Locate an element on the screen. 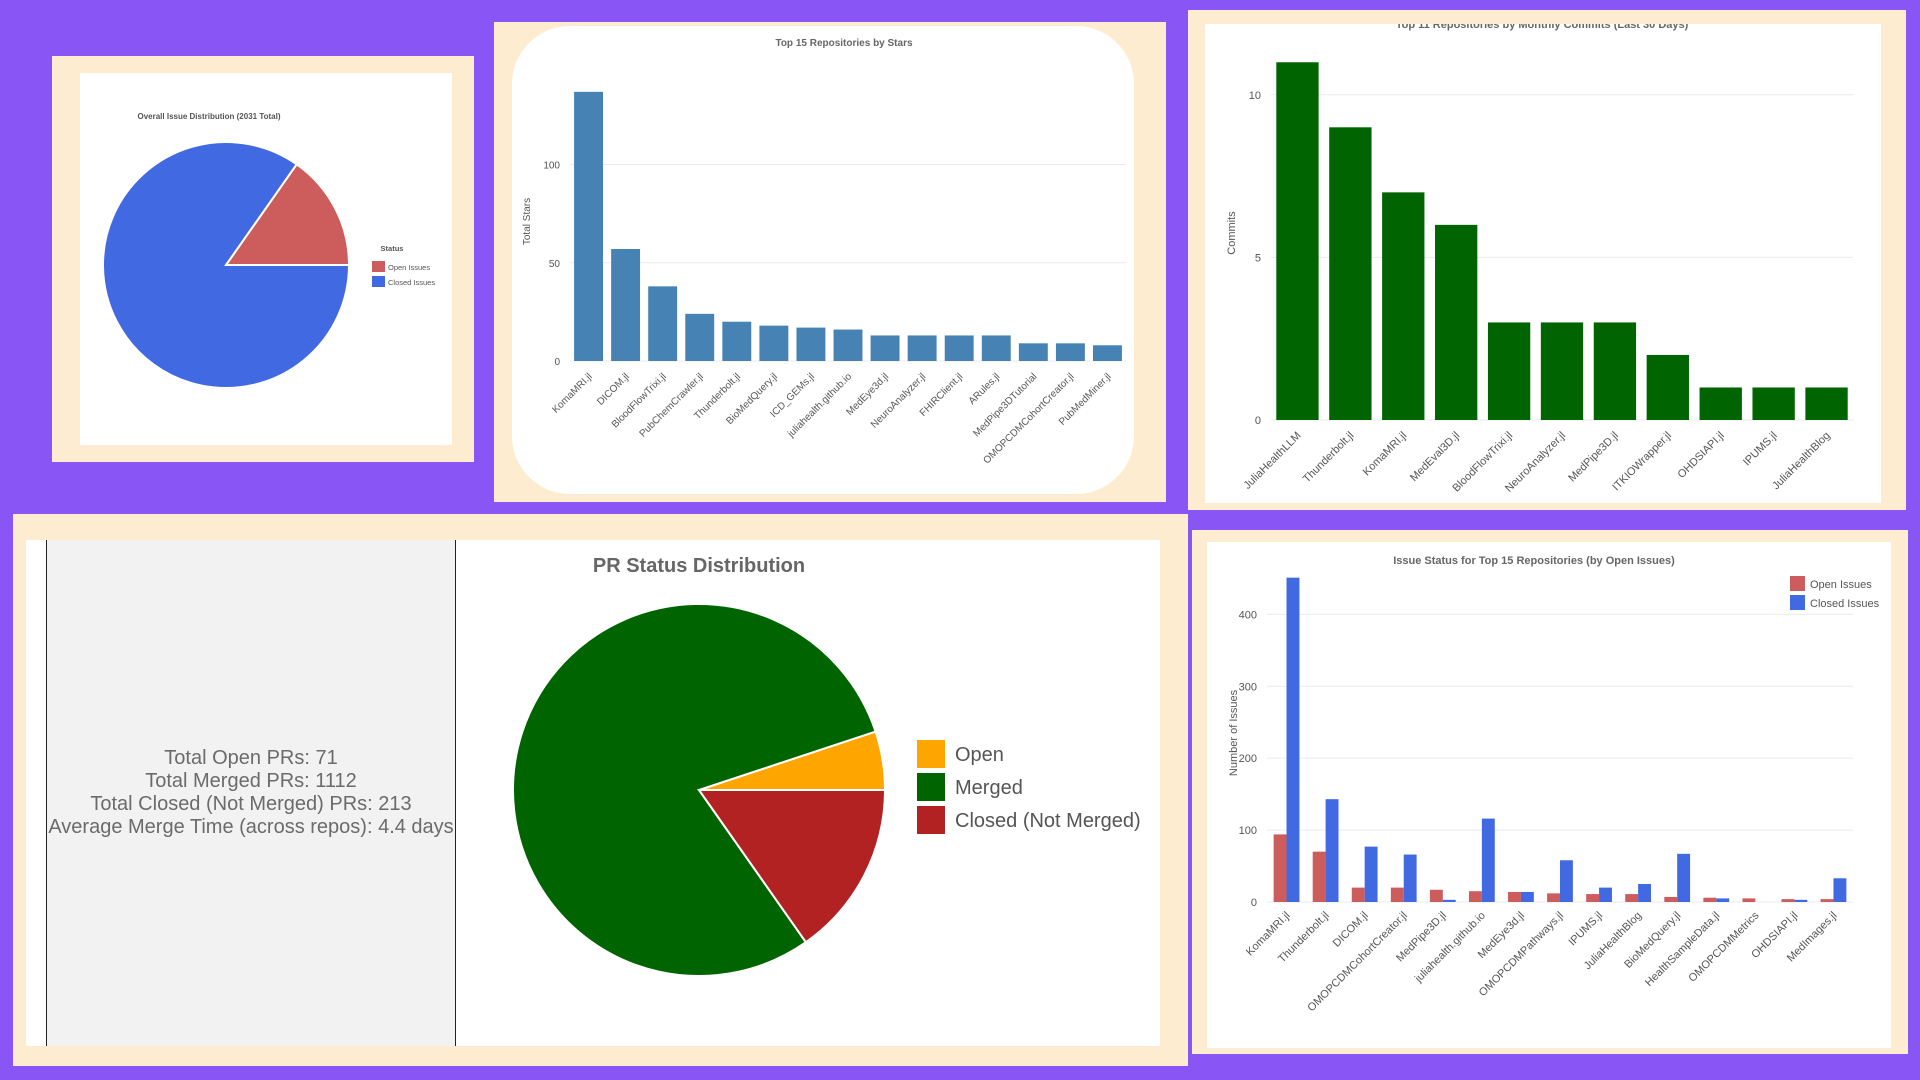 This screenshot has width=1920, height=1080. x-tick-label: JuliaHealthBlog is located at coordinates (1801, 461).